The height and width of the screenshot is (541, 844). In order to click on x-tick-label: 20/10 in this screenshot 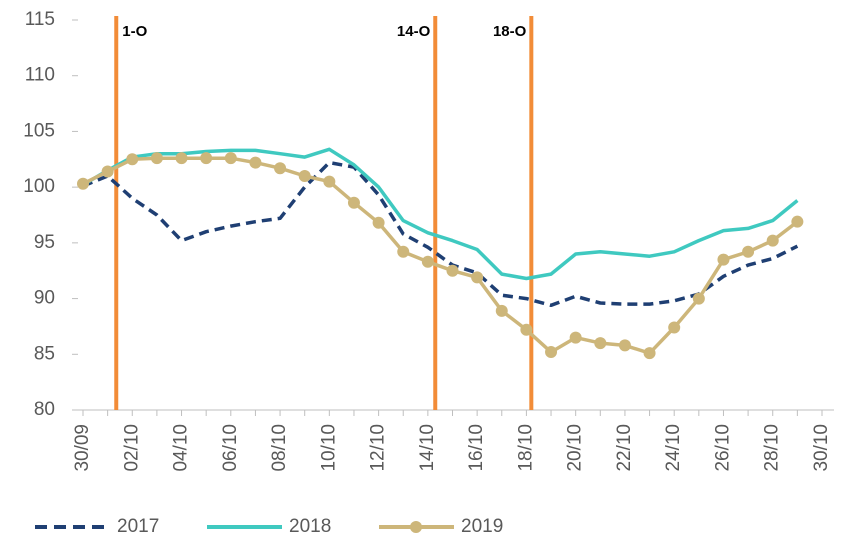, I will do `click(575, 448)`.